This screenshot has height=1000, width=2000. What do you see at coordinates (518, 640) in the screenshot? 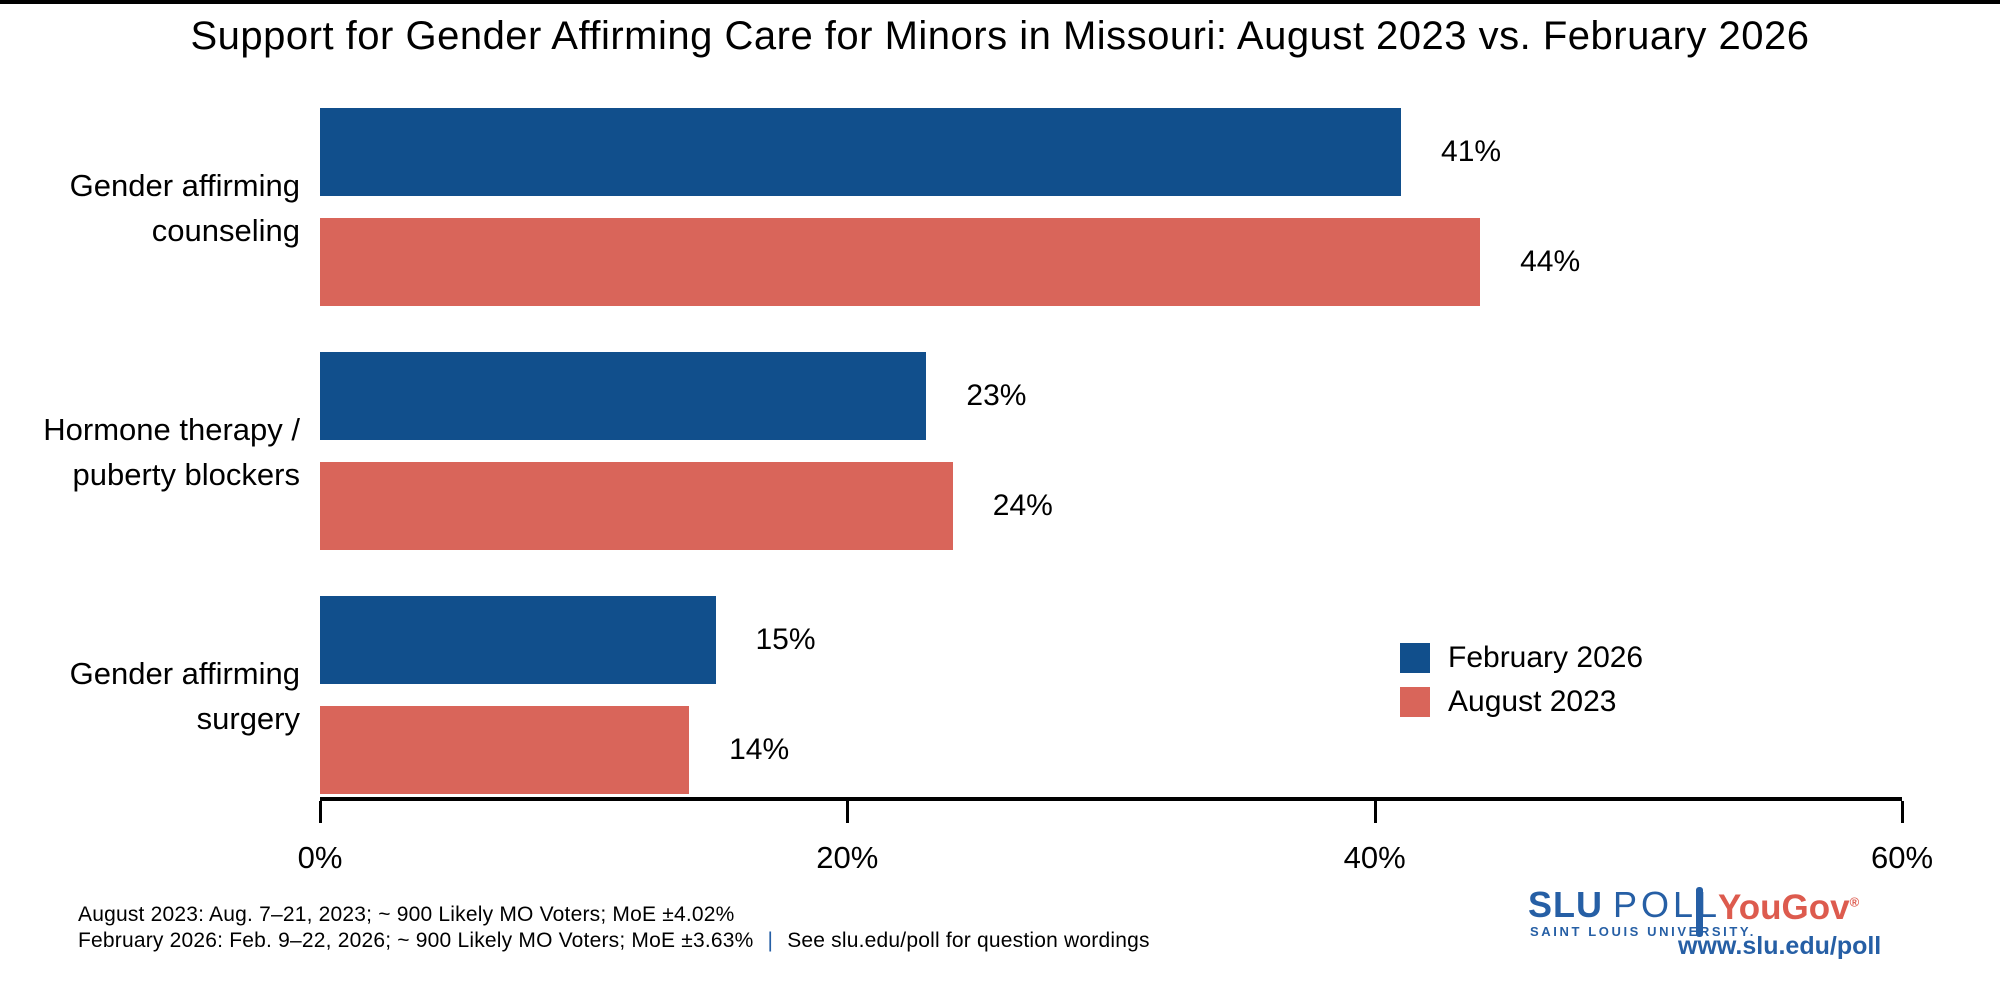
I see `bar-february-2026-gender-affirming-surgery` at bounding box center [518, 640].